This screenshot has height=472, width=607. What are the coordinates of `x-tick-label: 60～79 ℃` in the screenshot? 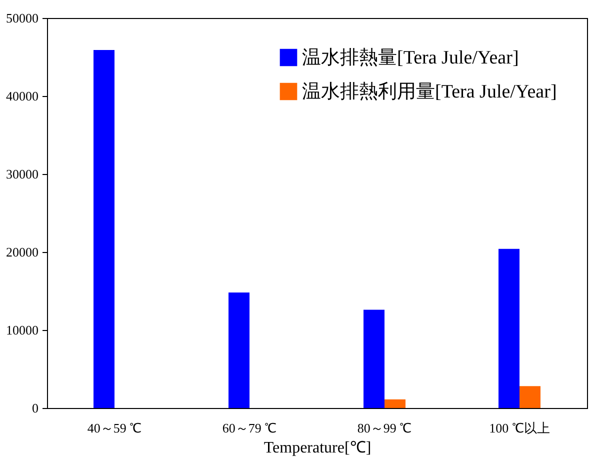 It's located at (249, 428).